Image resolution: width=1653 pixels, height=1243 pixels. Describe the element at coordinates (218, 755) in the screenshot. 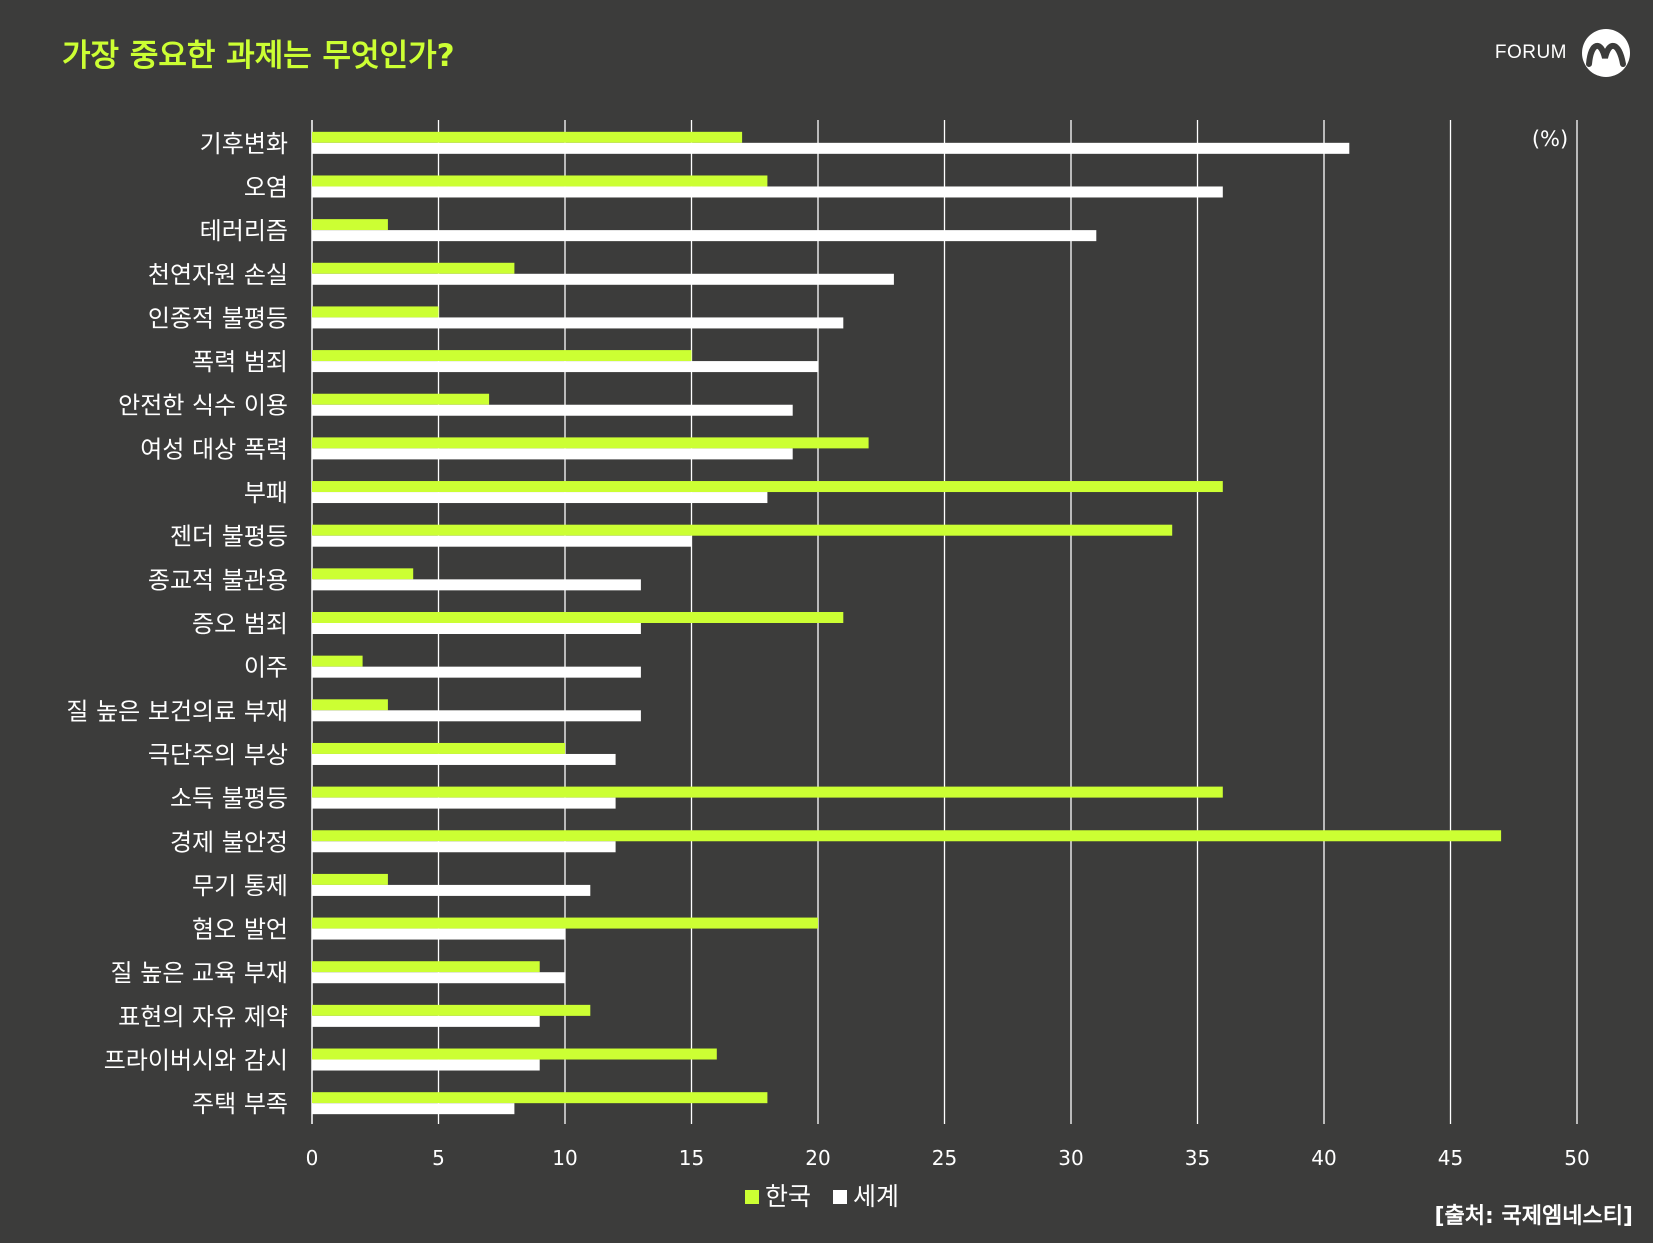

I see `category-label: 극단주의 부상` at that location.